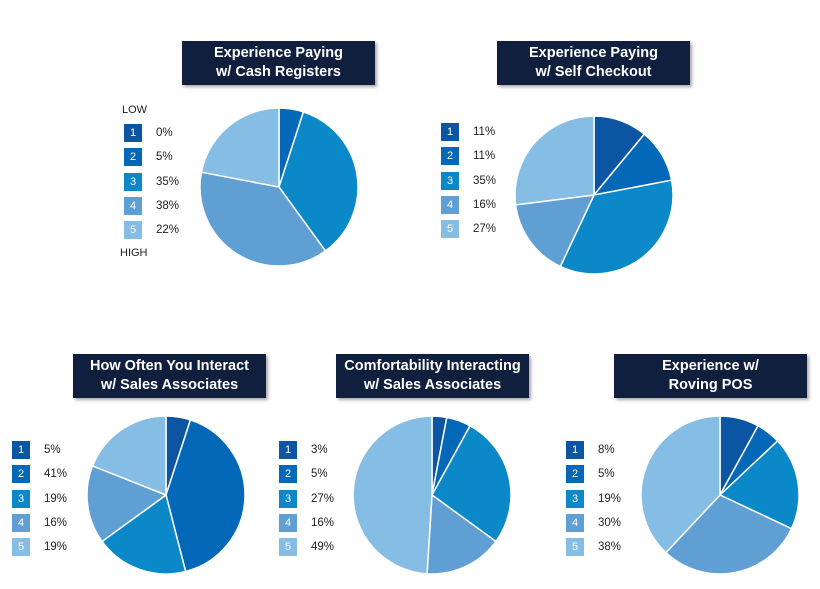  I want to click on legend-value: 41%, so click(56, 474).